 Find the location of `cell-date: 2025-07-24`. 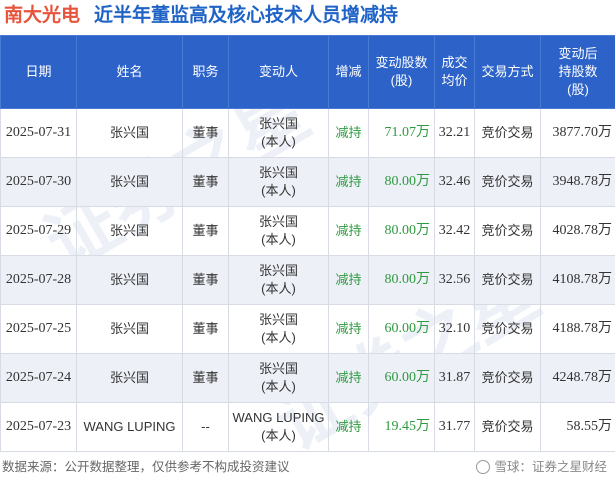

cell-date: 2025-07-24 is located at coordinates (38, 378).